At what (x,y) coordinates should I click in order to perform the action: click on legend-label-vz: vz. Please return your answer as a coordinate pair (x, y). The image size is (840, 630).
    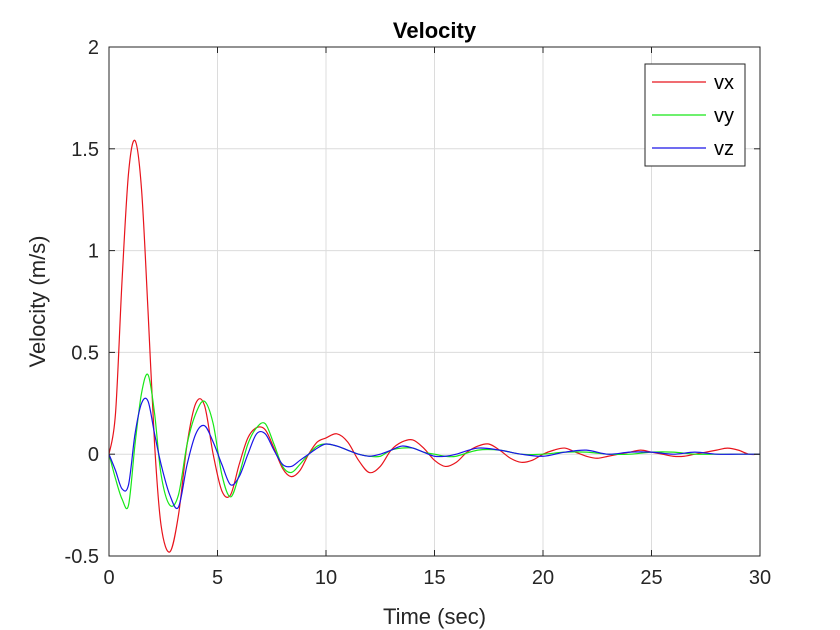
    Looking at the image, I should click on (724, 149).